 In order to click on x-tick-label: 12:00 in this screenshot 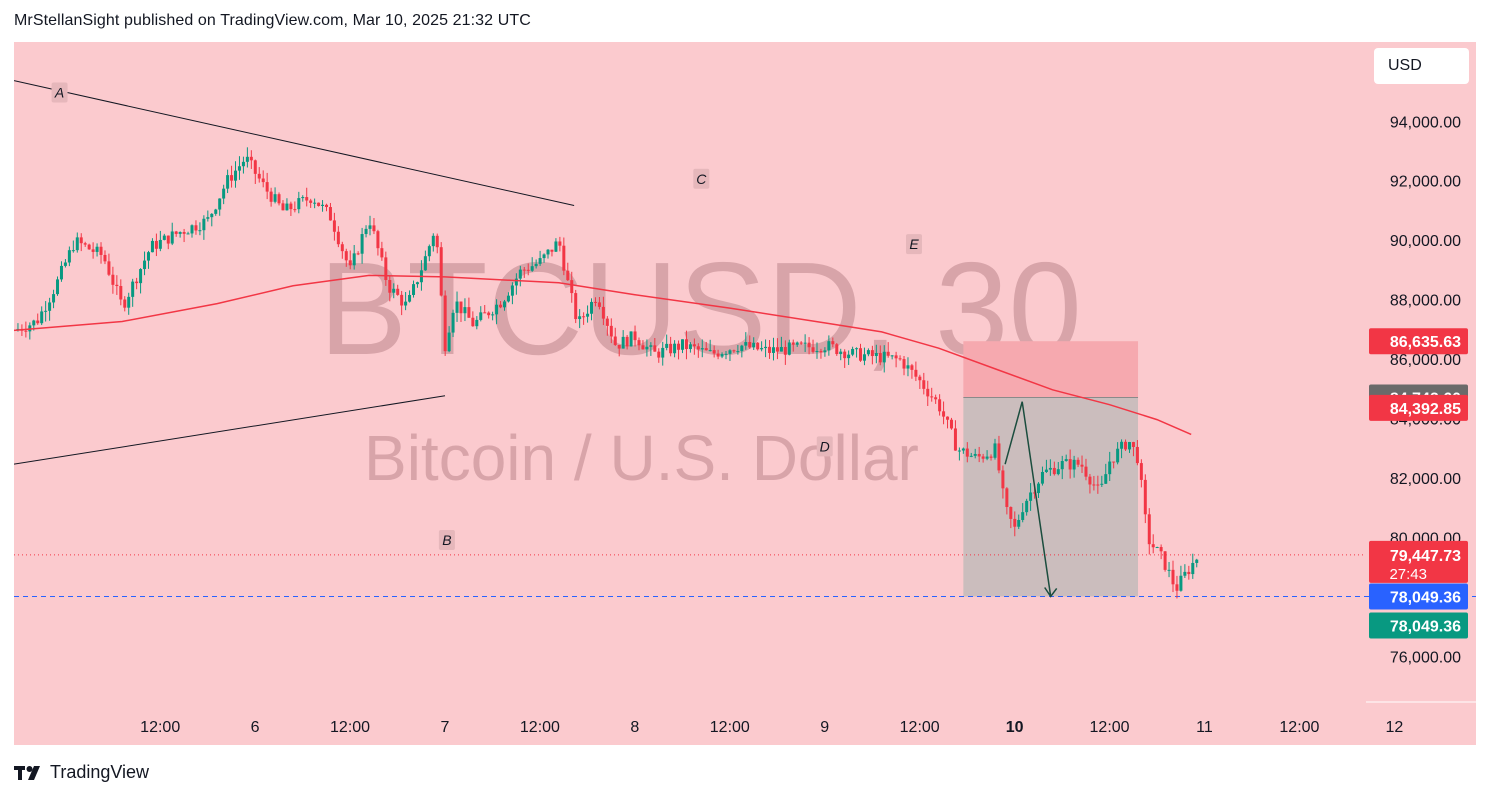, I will do `click(540, 727)`.